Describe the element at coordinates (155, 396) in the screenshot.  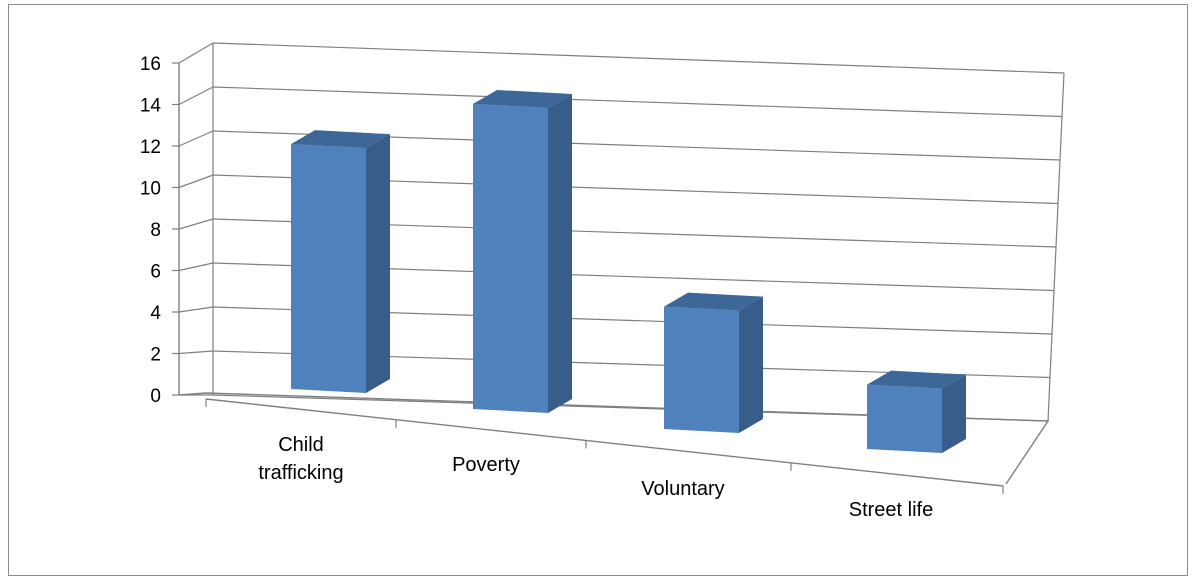
I see `y-tick-label: 0` at that location.